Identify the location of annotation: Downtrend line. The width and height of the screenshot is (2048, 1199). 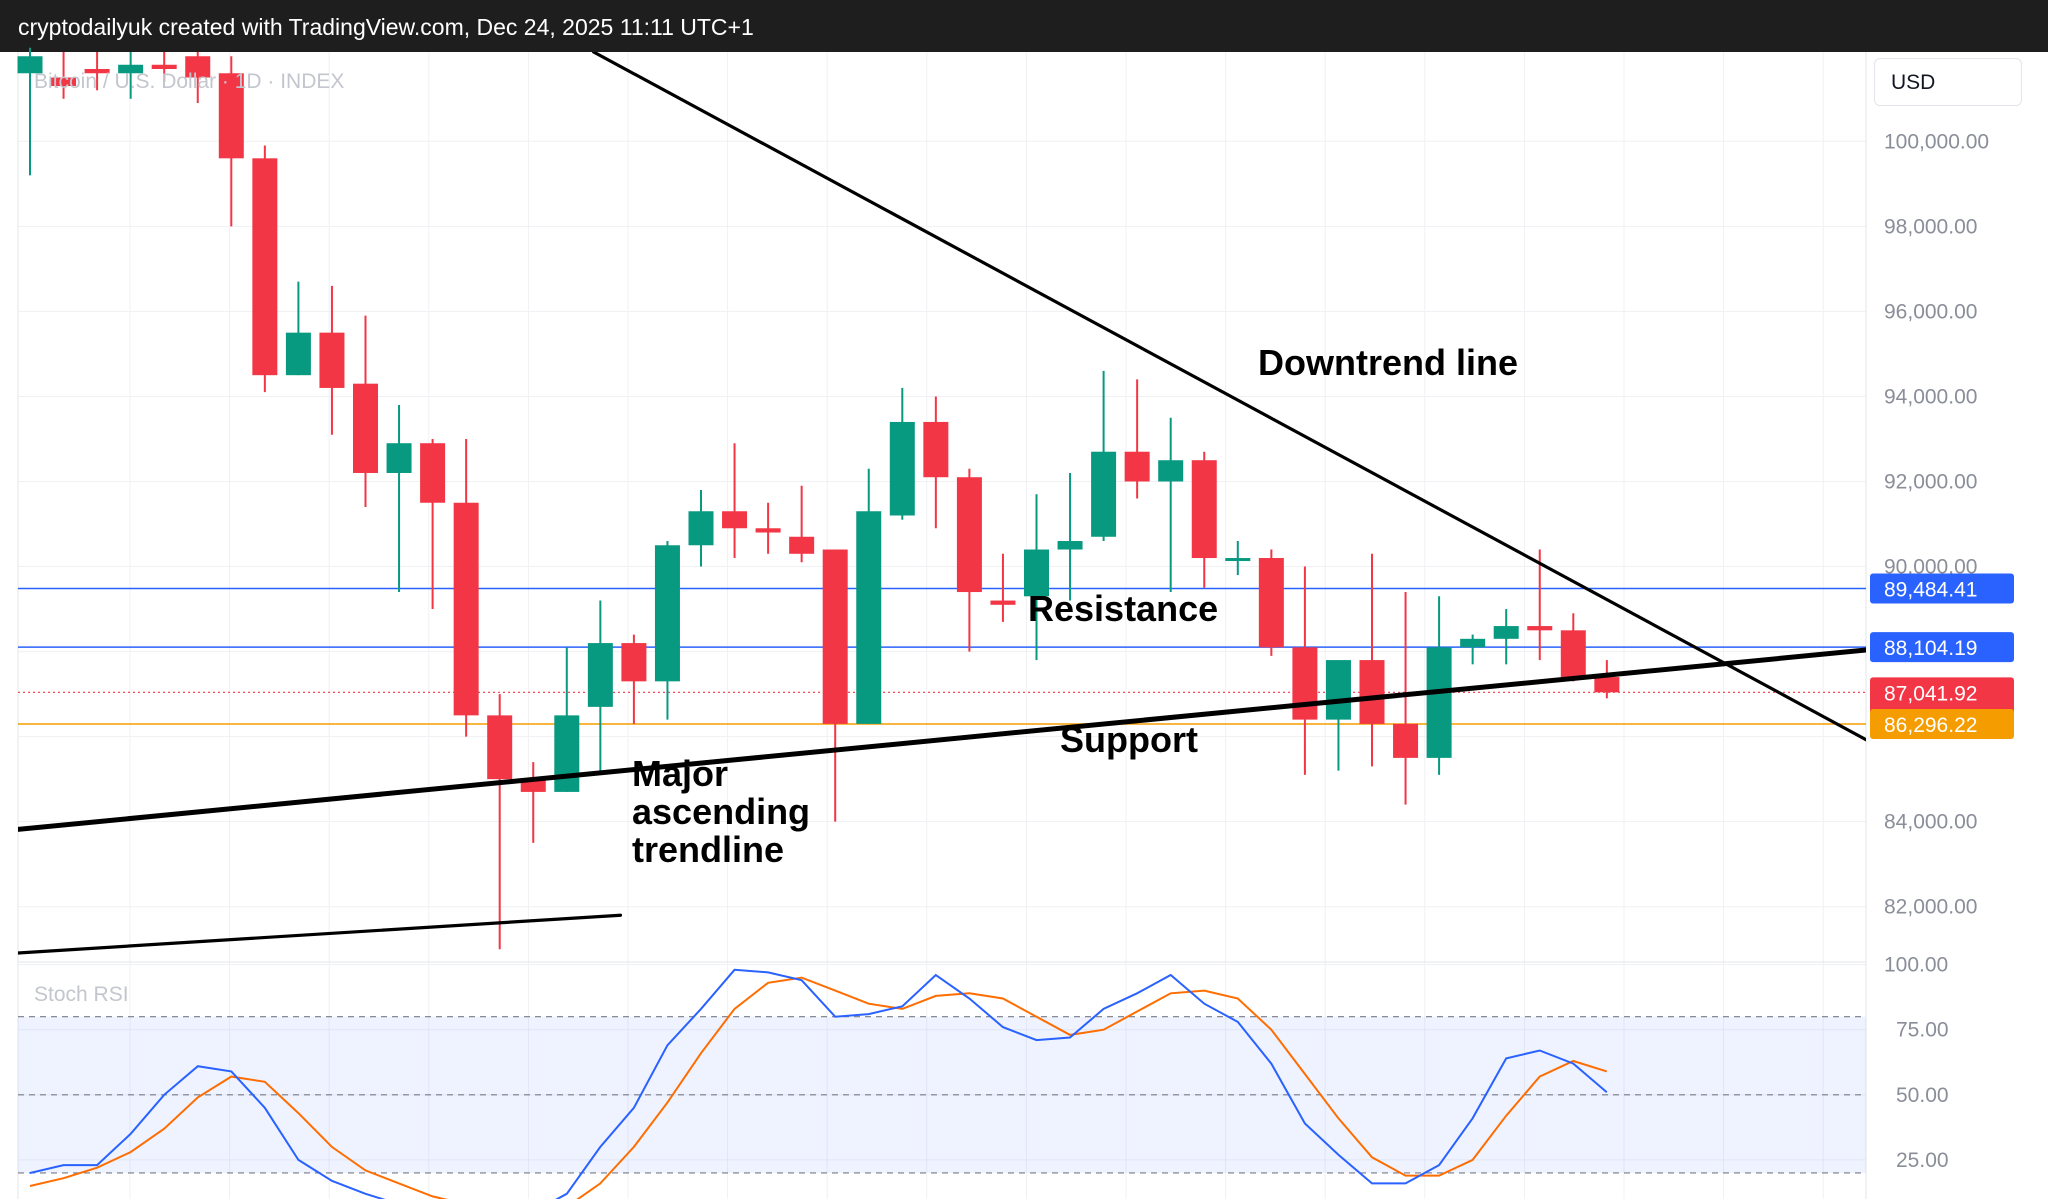
(1388, 362).